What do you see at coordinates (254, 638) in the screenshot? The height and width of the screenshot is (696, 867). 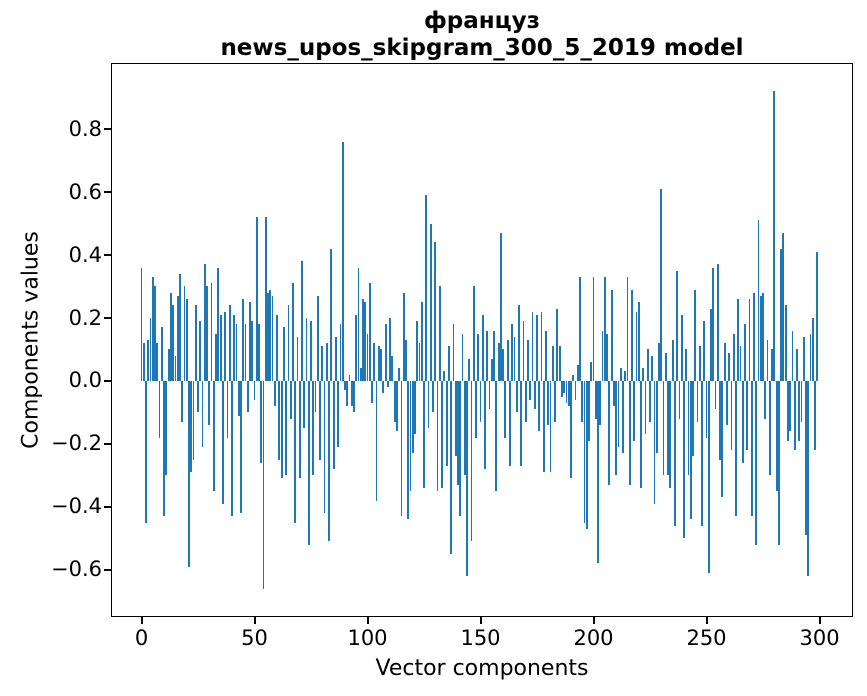 I see `x-tick-label: 50` at bounding box center [254, 638].